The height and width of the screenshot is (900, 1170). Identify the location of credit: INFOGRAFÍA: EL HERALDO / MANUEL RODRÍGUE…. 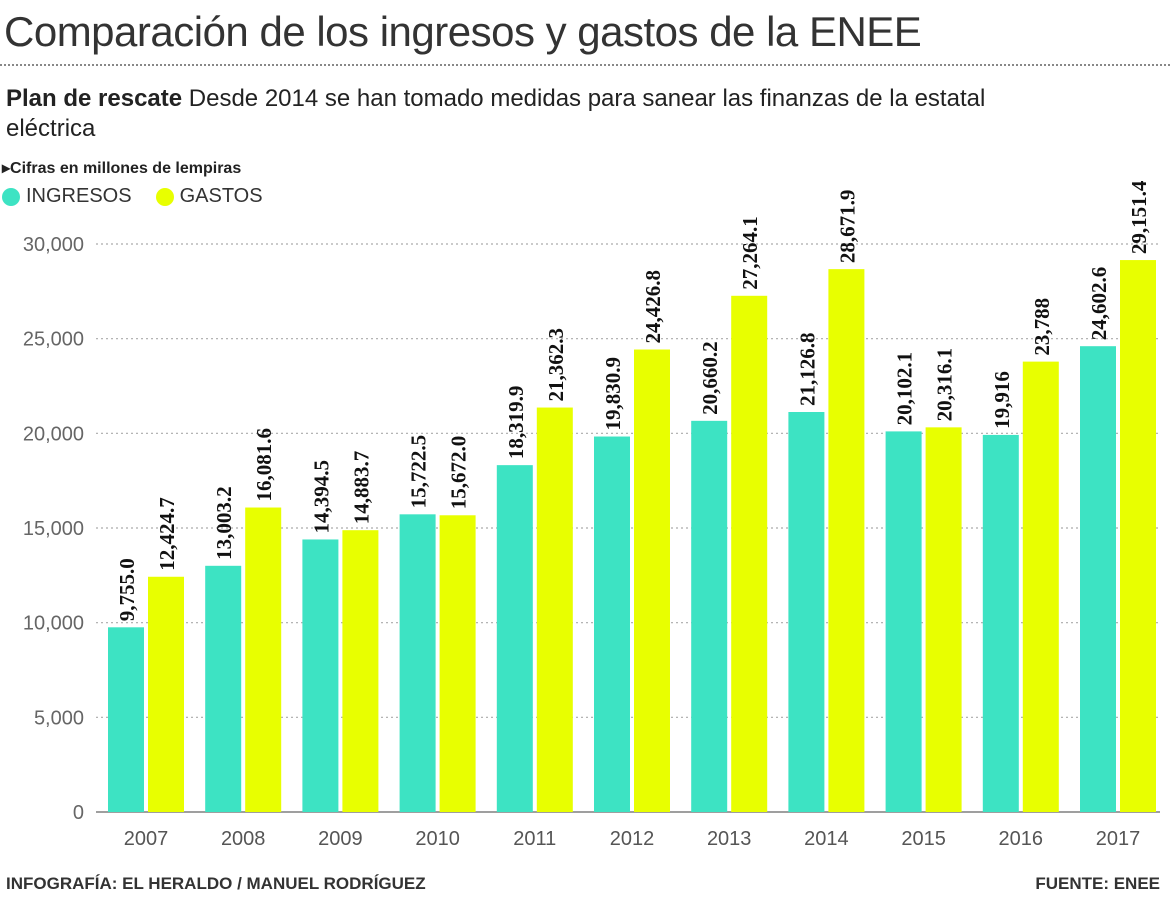
(216, 883).